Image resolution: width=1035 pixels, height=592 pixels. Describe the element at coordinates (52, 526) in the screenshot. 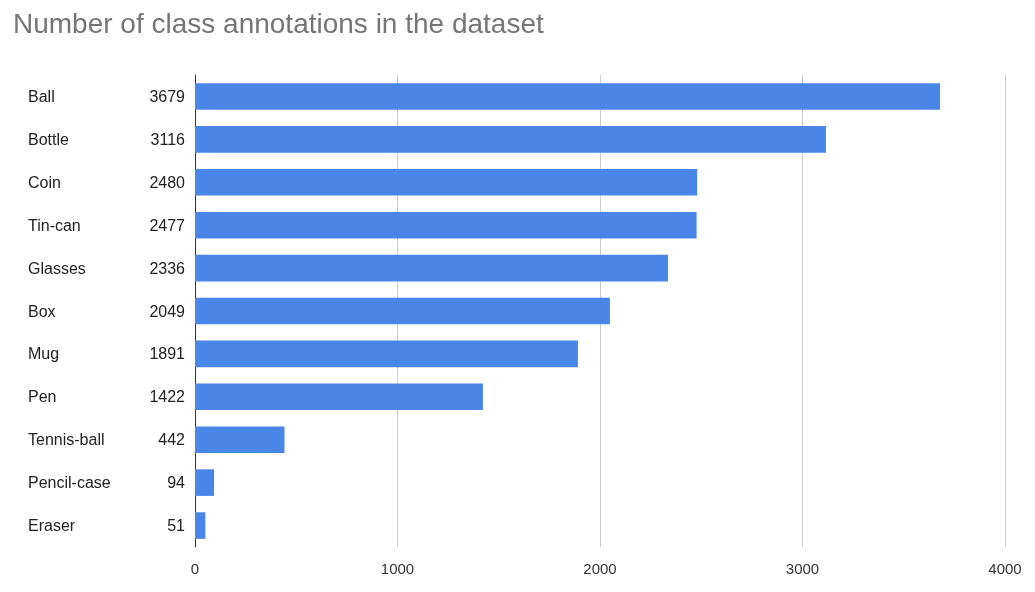

I see `y-tick-label: Eraser` at that location.